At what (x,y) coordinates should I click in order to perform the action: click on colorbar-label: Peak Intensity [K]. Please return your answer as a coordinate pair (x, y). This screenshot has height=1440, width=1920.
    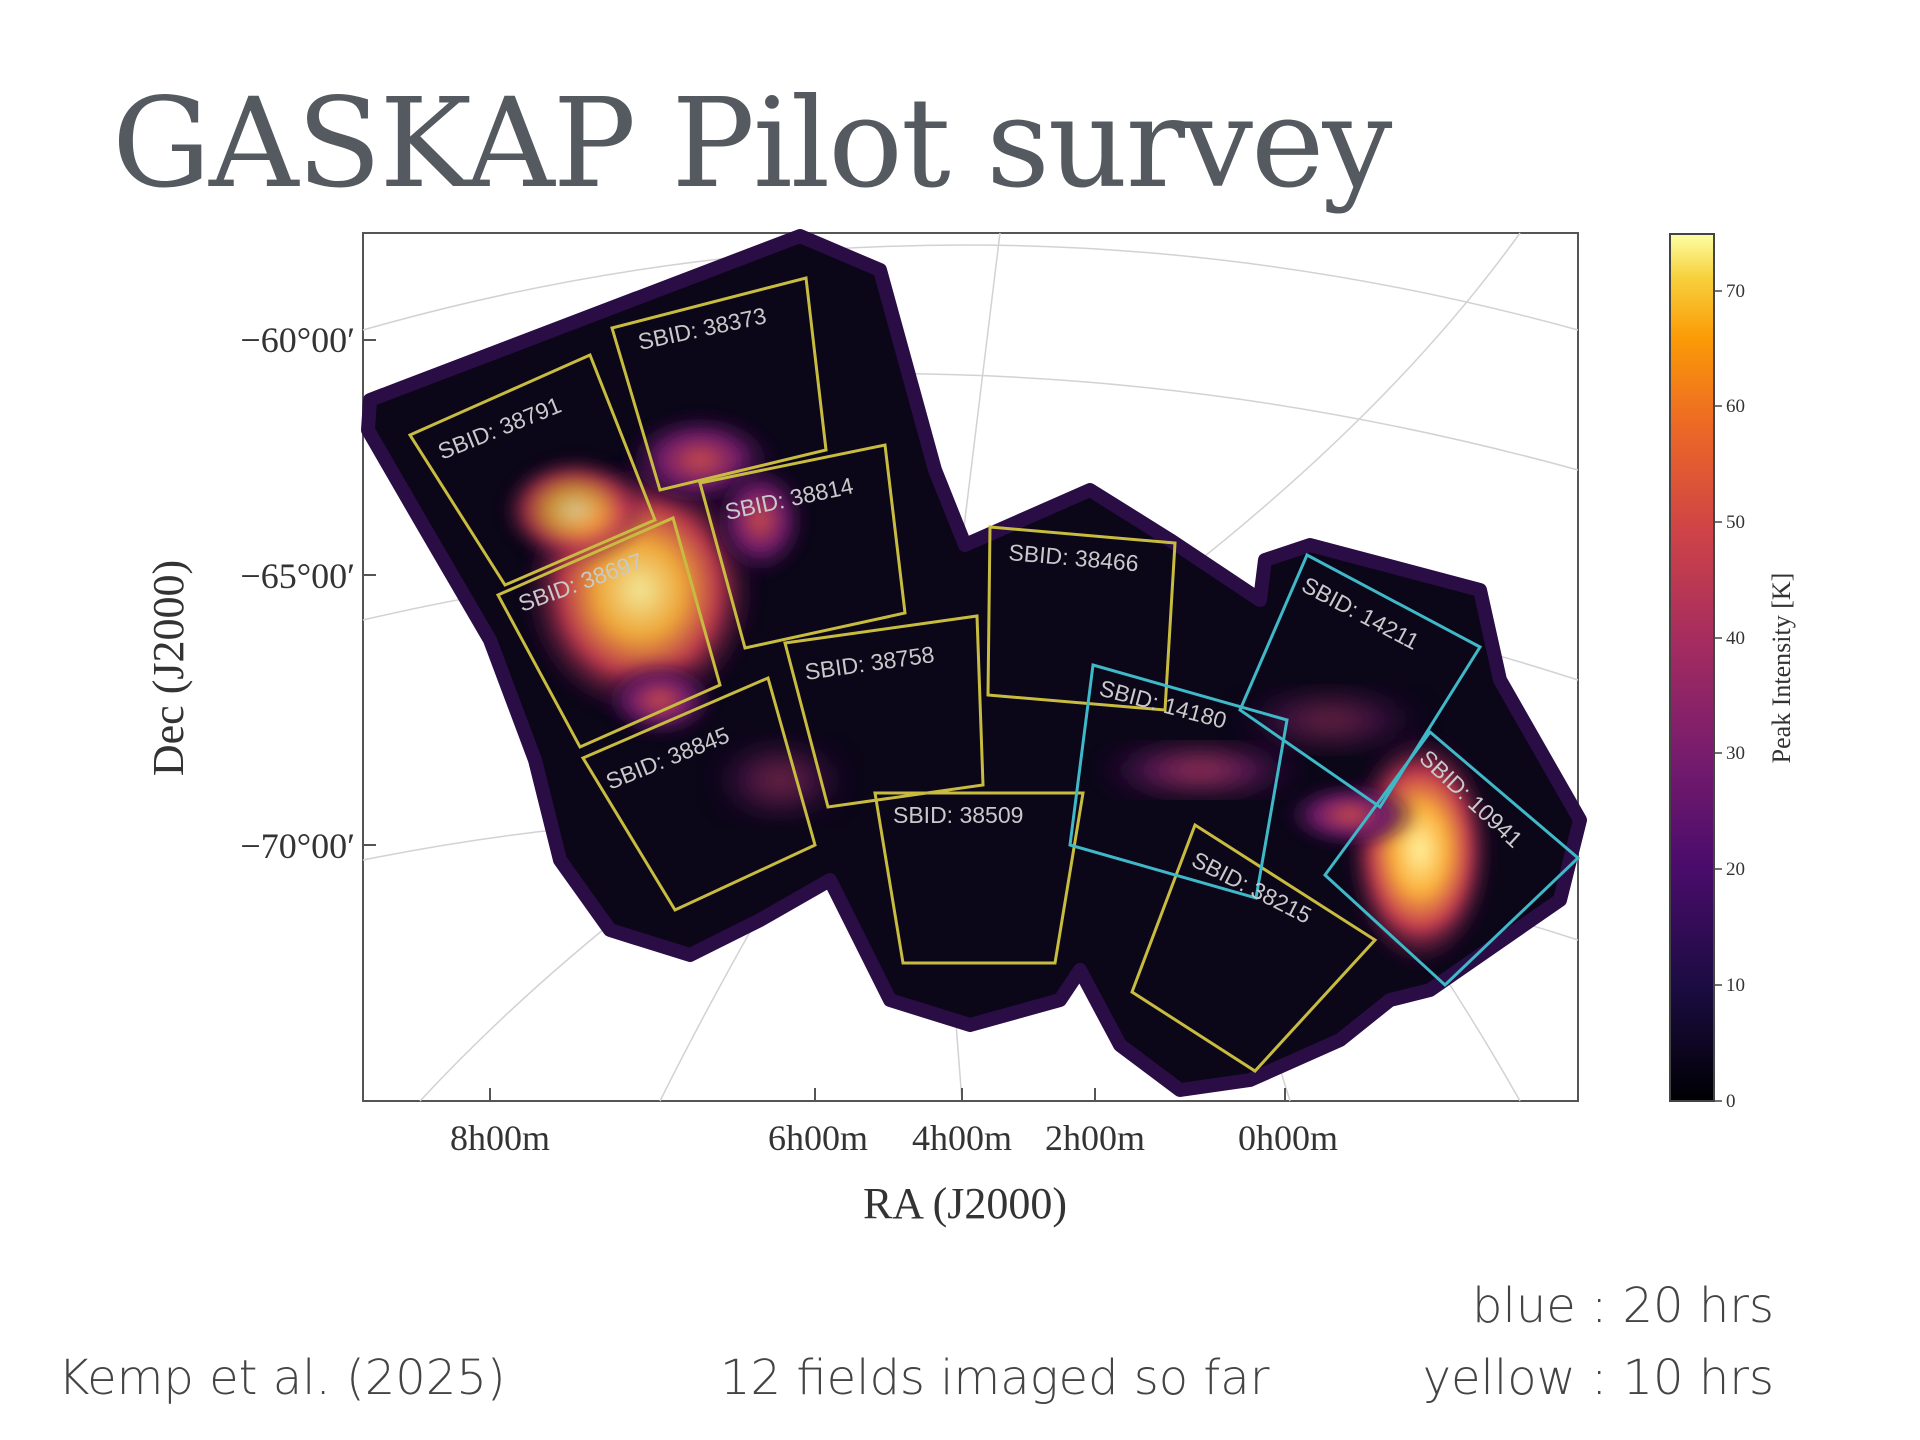
    Looking at the image, I should click on (1781, 668).